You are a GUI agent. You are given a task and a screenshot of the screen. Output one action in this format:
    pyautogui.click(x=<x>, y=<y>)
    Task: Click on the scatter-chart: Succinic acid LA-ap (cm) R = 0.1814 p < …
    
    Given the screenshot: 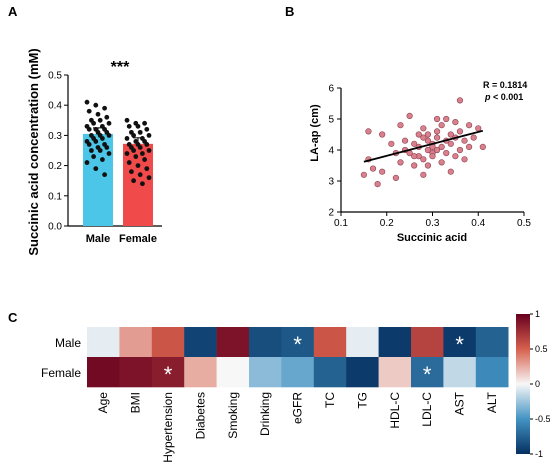 What is the action you would take?
    pyautogui.click(x=420, y=162)
    